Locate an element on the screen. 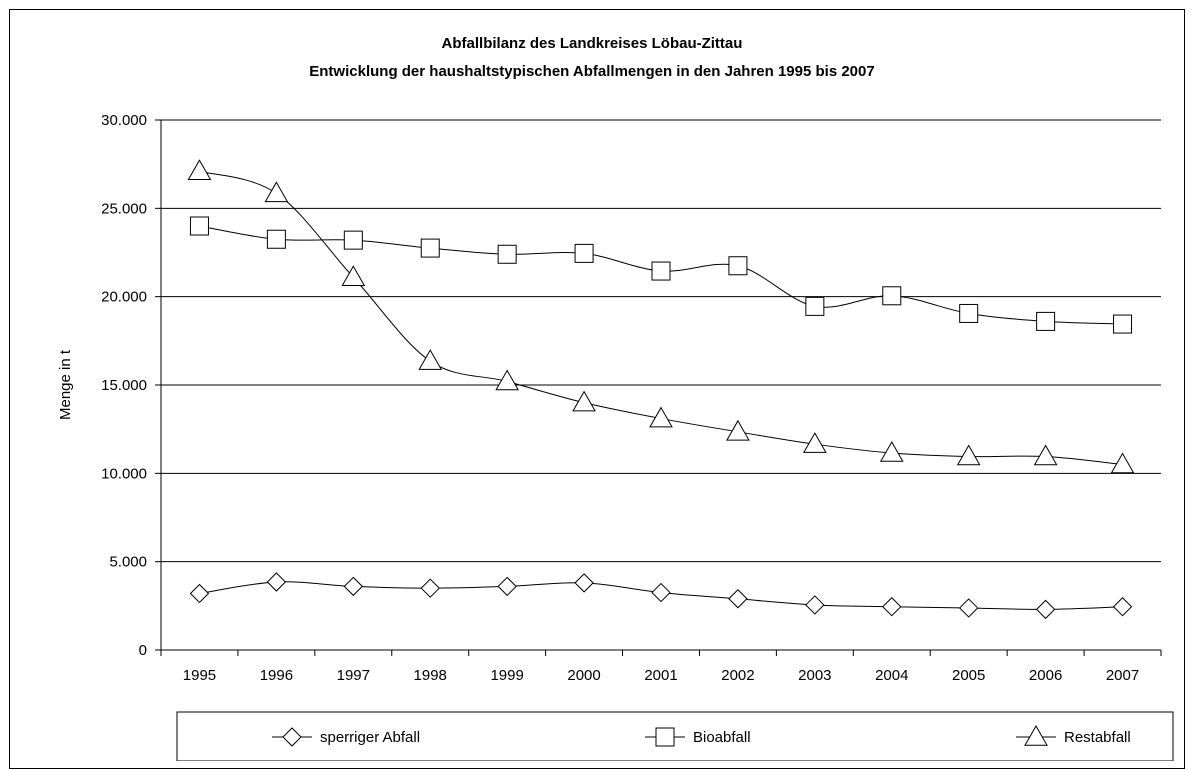 The image size is (1191, 769). y-axis-label: Menge in t is located at coordinates (65, 384).